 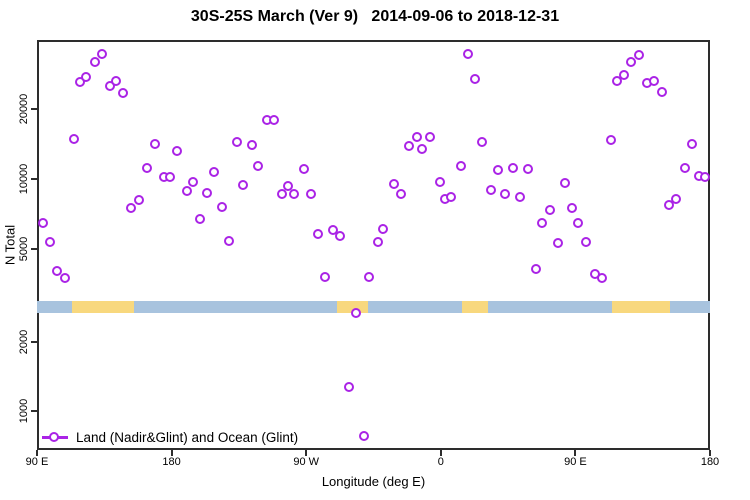 I want to click on y-tick-label: 20000, so click(x=24, y=109).